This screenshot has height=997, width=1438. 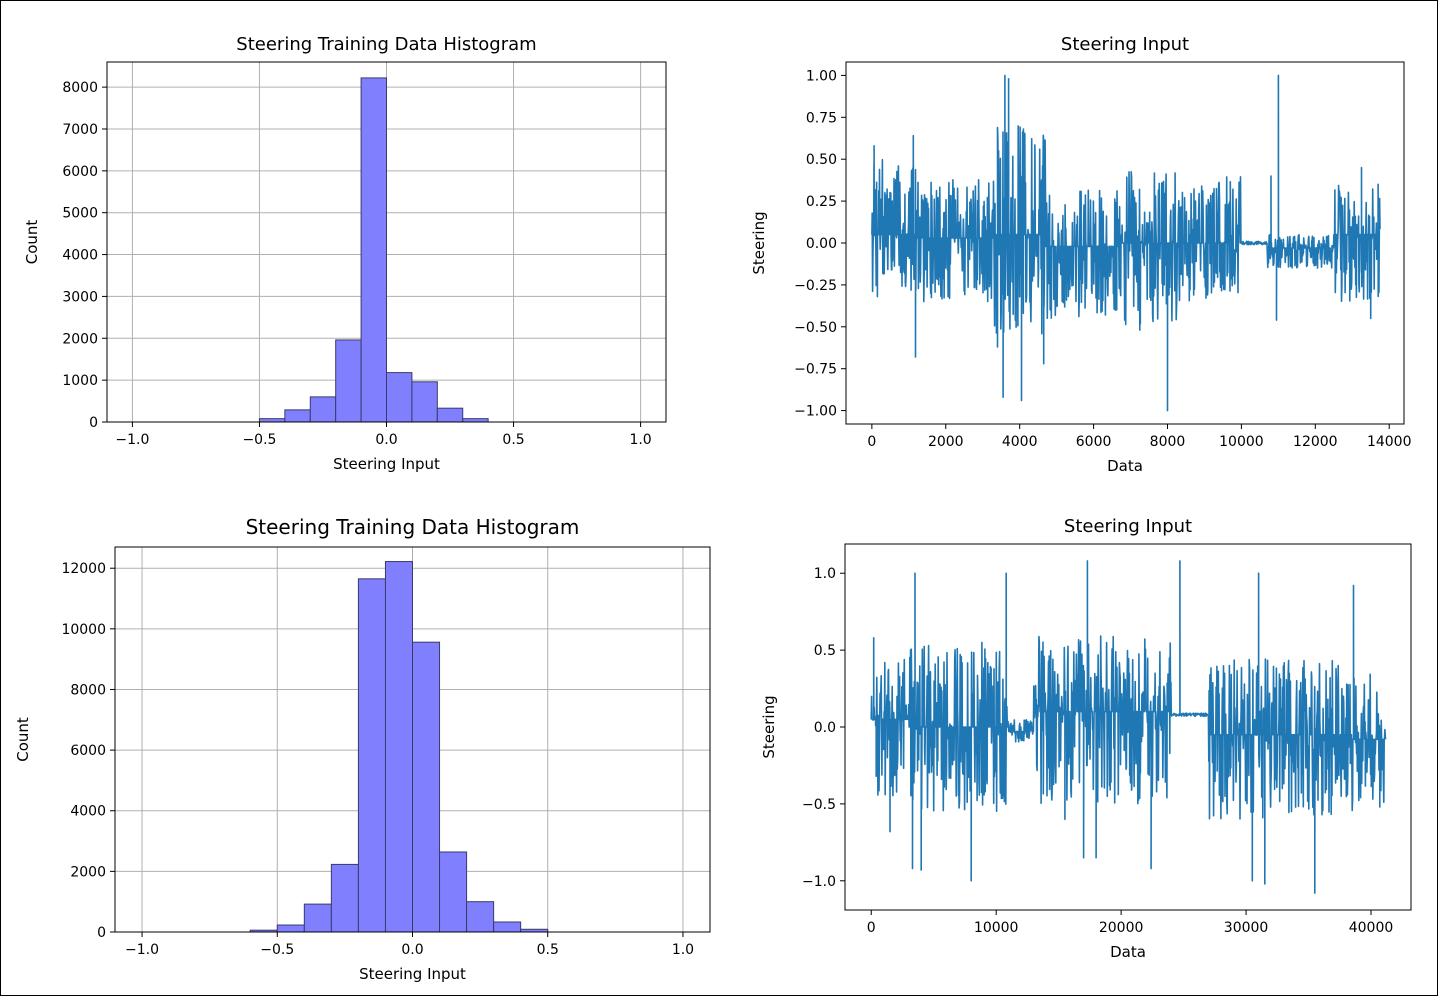 I want to click on y-tick-label: 5000, so click(x=80, y=214).